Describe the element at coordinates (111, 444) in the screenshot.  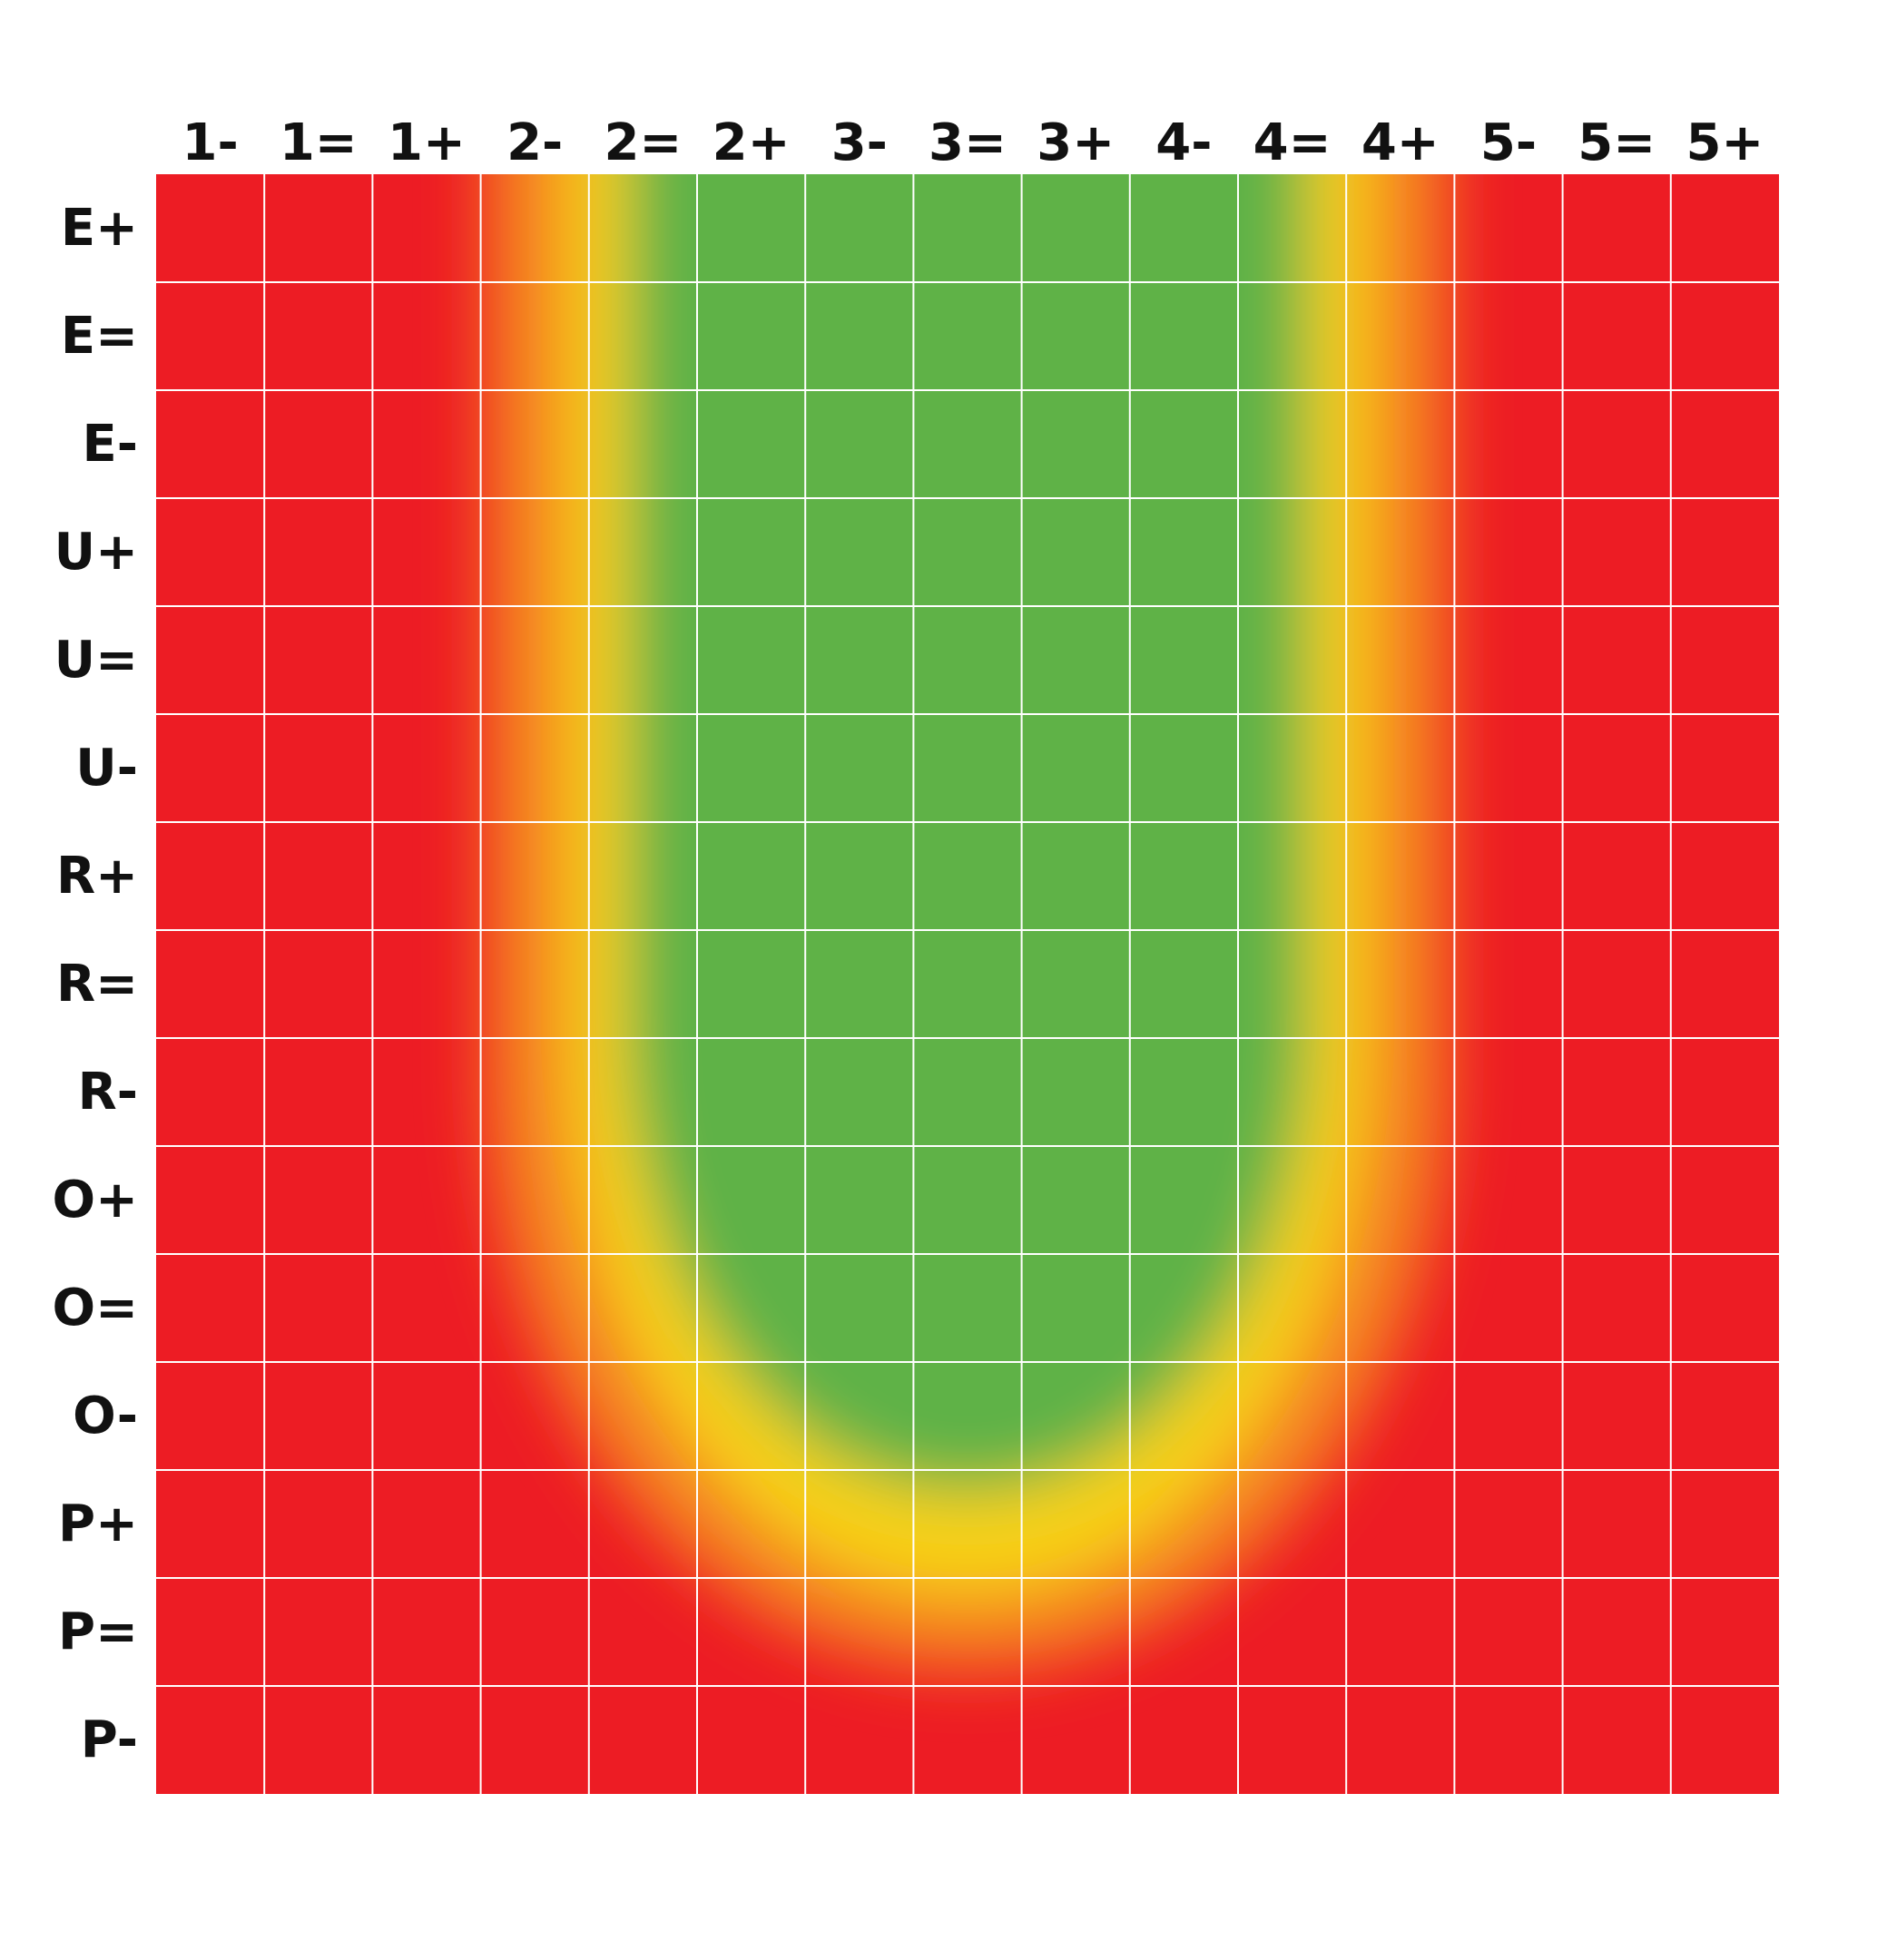
I see `y-tick-label: E-` at that location.